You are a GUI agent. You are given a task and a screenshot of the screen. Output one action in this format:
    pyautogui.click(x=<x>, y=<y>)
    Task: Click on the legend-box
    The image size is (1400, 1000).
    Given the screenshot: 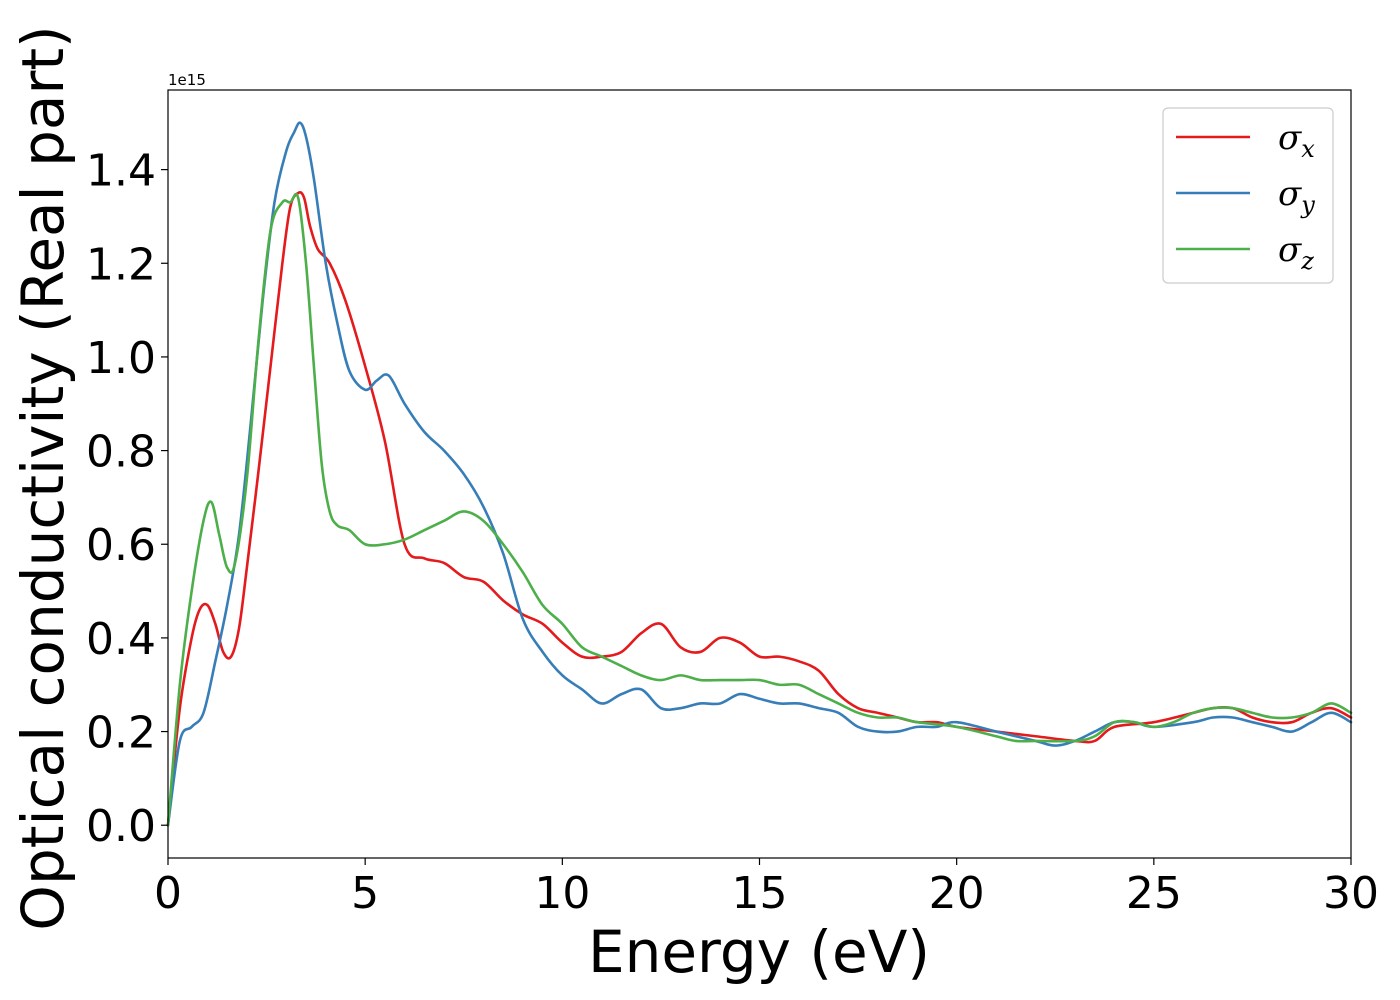 What is the action you would take?
    pyautogui.click(x=1248, y=195)
    